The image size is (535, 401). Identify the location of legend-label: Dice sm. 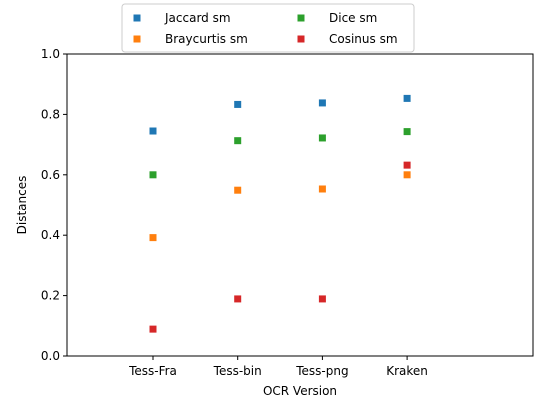
(353, 18).